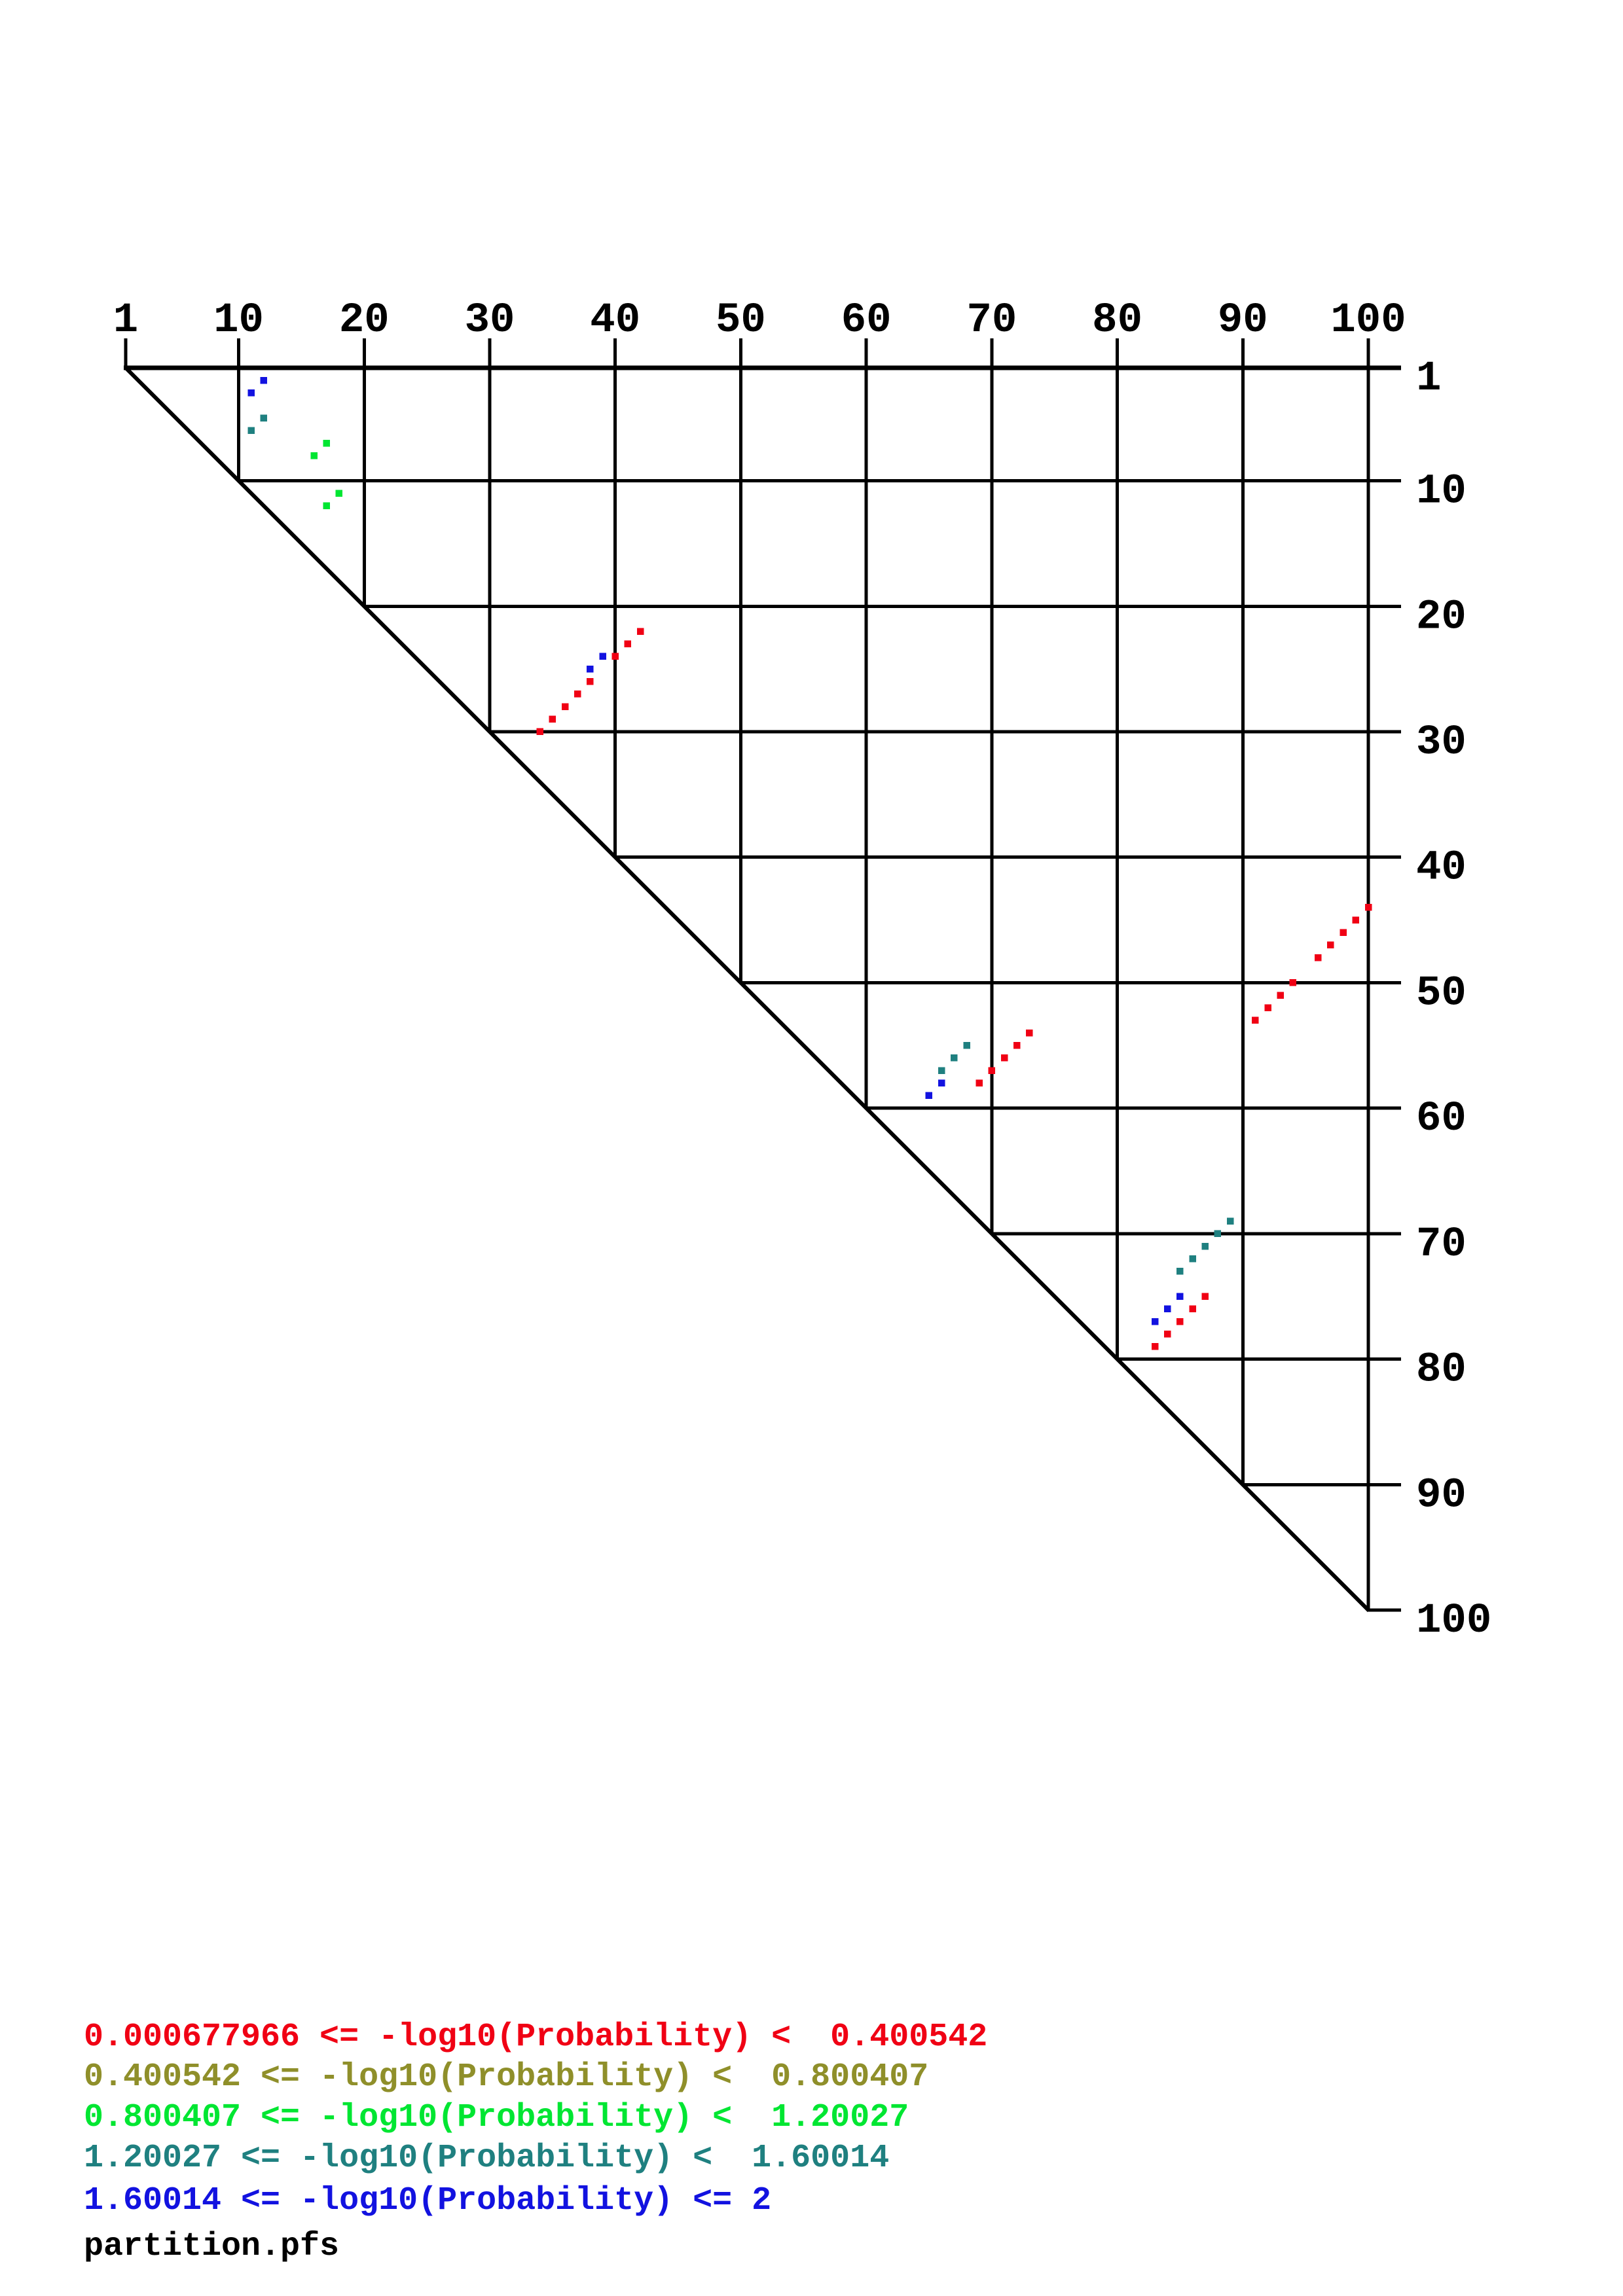 Image resolution: width=1623 pixels, height=2296 pixels. Describe the element at coordinates (1441, 1370) in the screenshot. I see `y-tick-label-80: 80` at that location.